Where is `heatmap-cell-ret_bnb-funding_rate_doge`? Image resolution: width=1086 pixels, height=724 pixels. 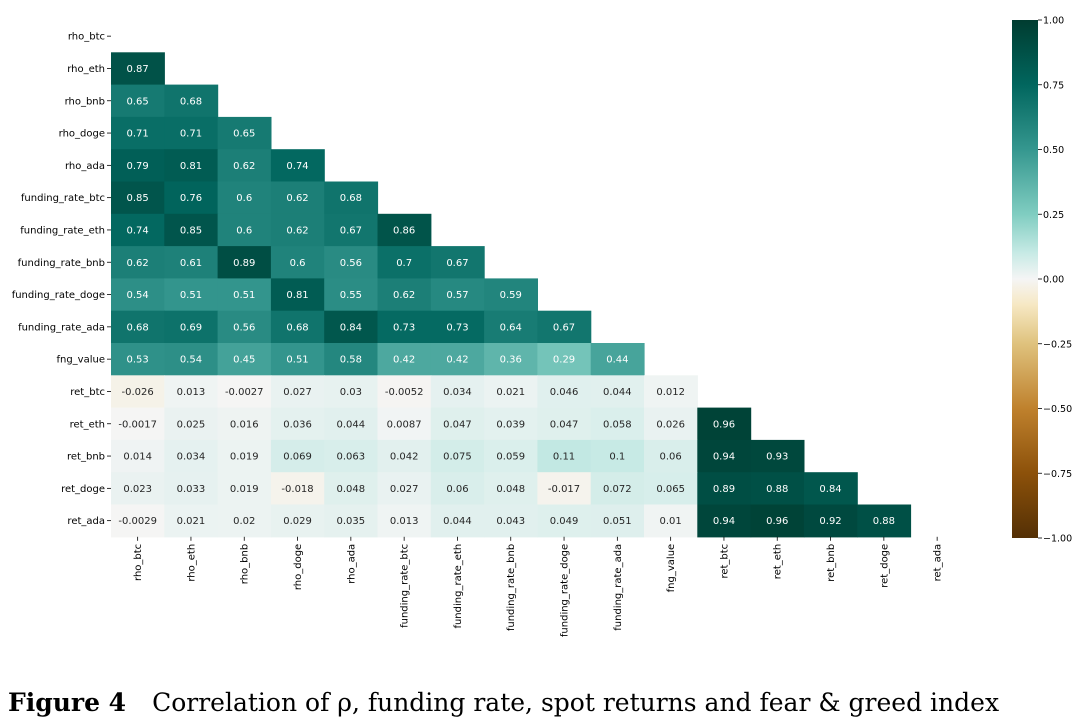 heatmap-cell-ret_bnb-funding_rate_doge is located at coordinates (564, 456).